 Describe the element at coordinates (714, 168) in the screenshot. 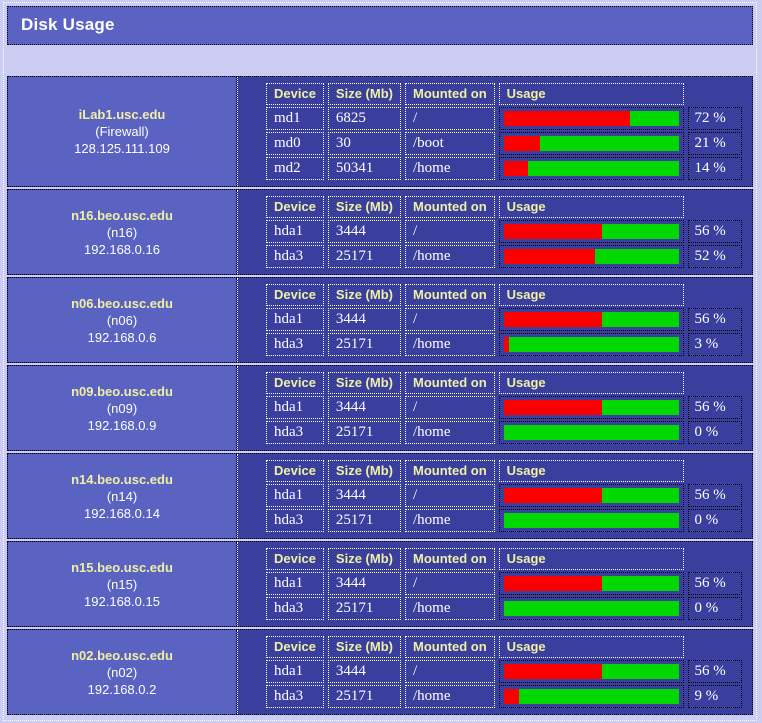

I see `usage-percent-cell: 14 %` at that location.